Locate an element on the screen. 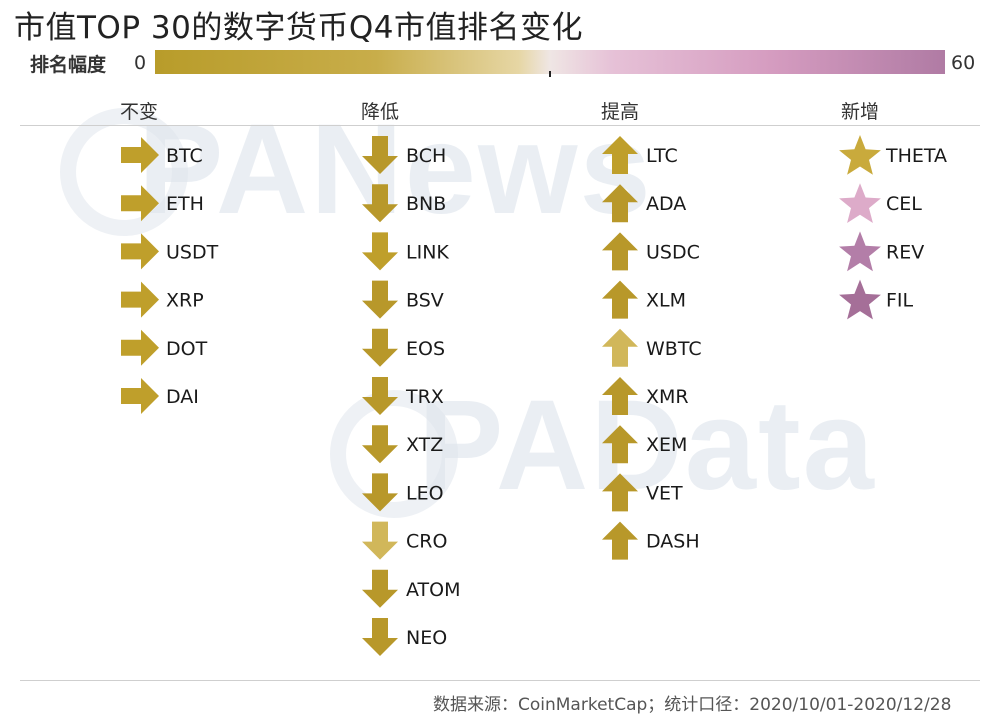 Image resolution: width=1000 pixels, height=715 pixels. coin-label: REV is located at coordinates (905, 252).